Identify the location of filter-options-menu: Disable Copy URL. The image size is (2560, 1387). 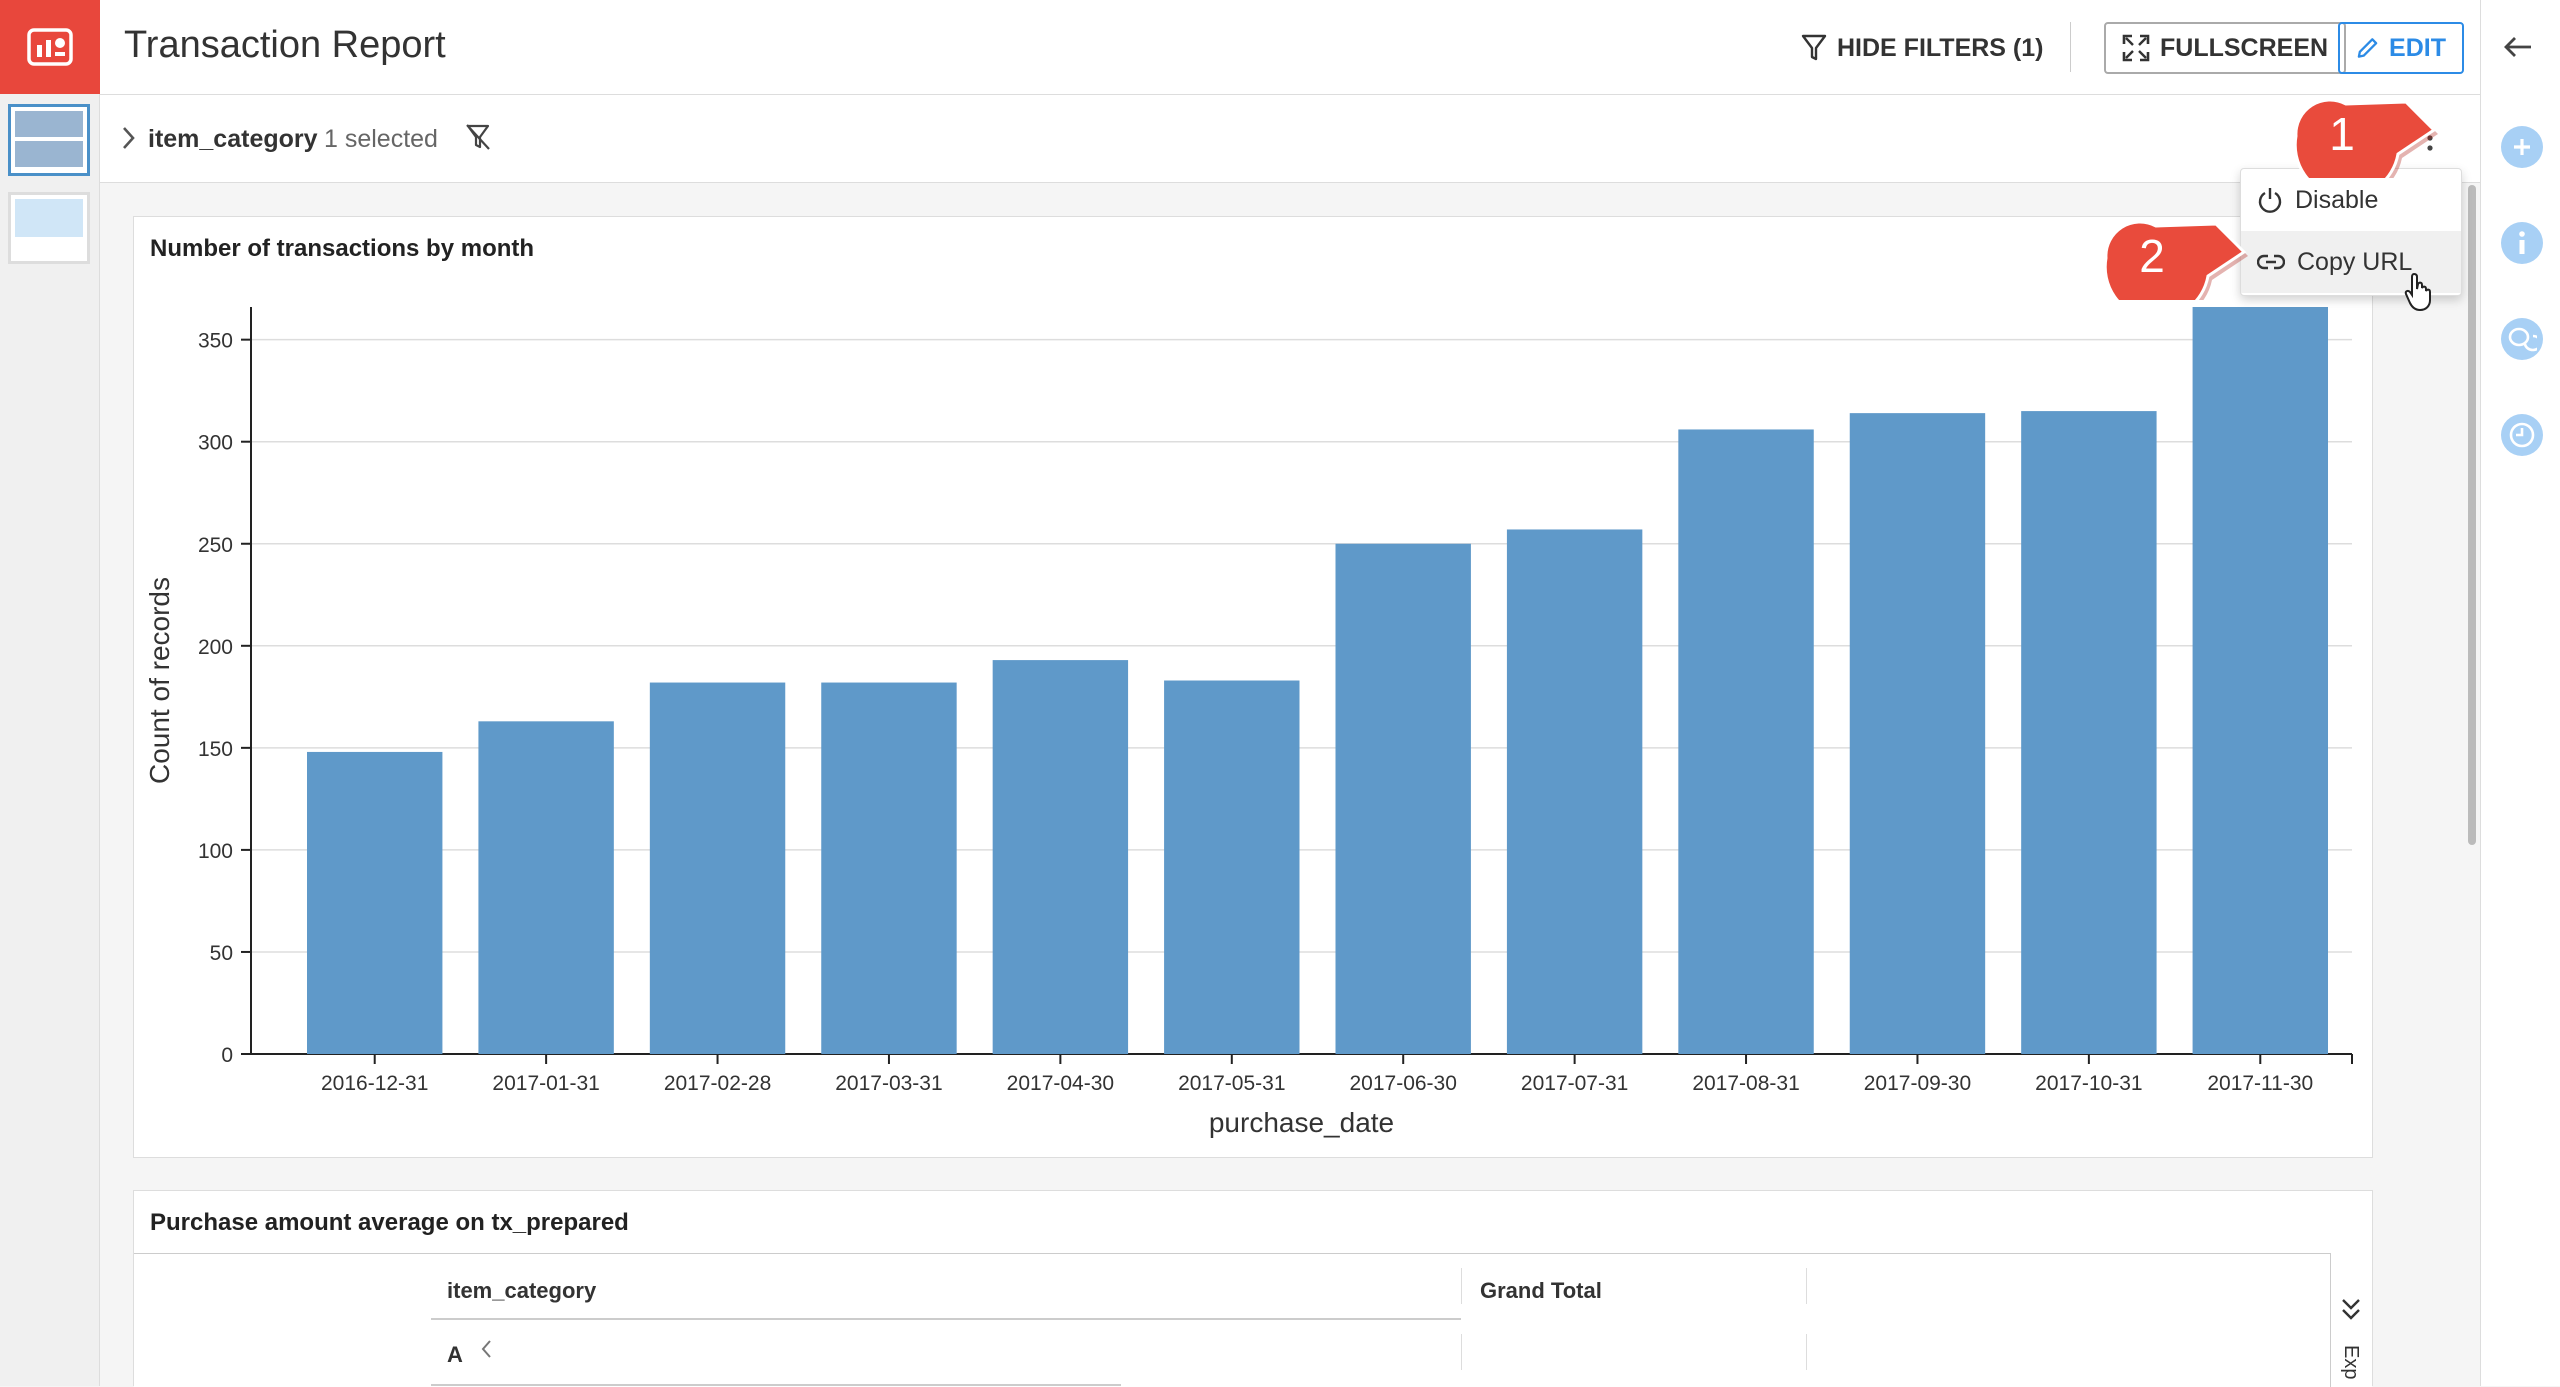
(2351, 232).